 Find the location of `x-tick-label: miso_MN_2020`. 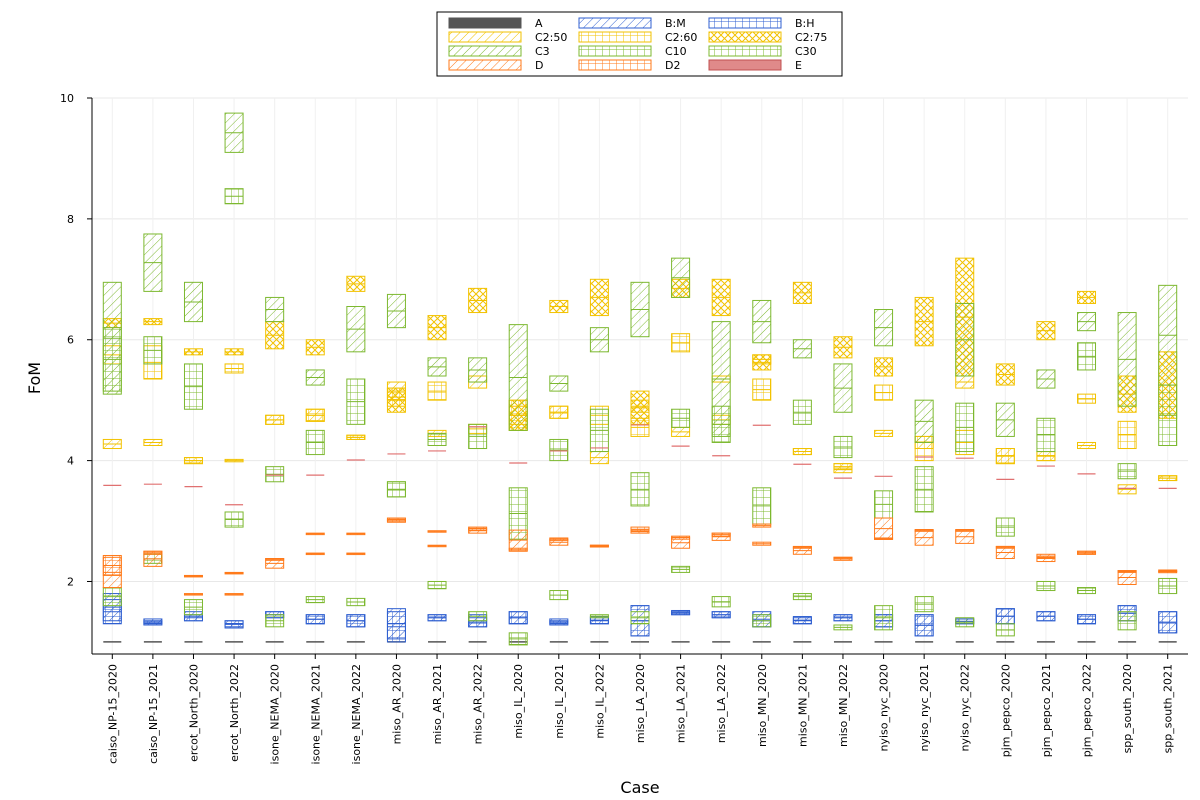

x-tick-label: miso_MN_2020 is located at coordinates (762, 705).